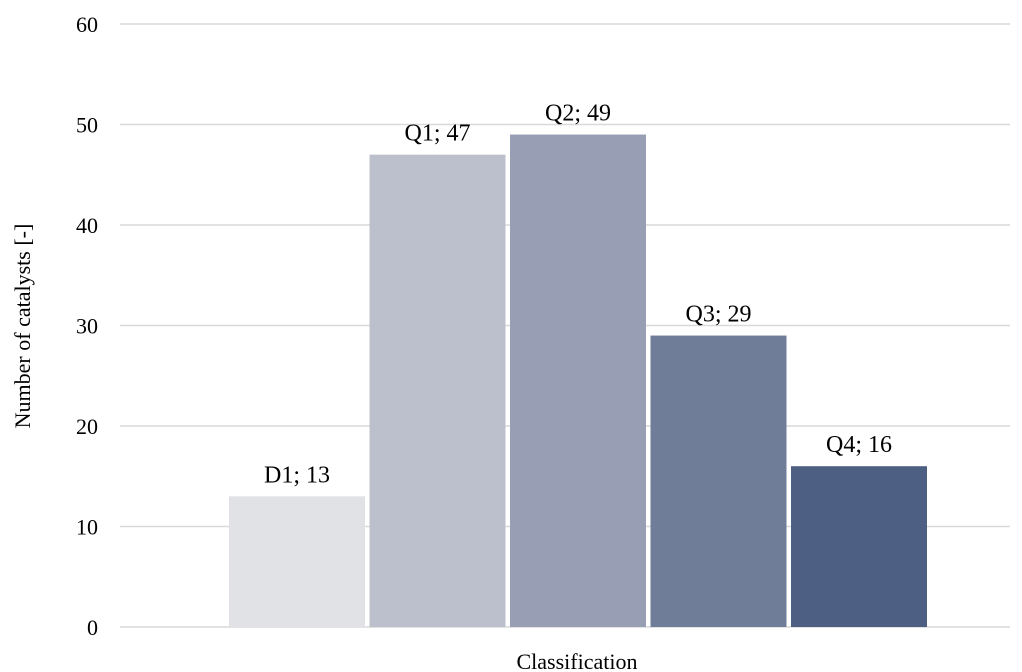 The image size is (1022, 672). What do you see at coordinates (87, 24) in the screenshot?
I see `y-tick-label: 60` at bounding box center [87, 24].